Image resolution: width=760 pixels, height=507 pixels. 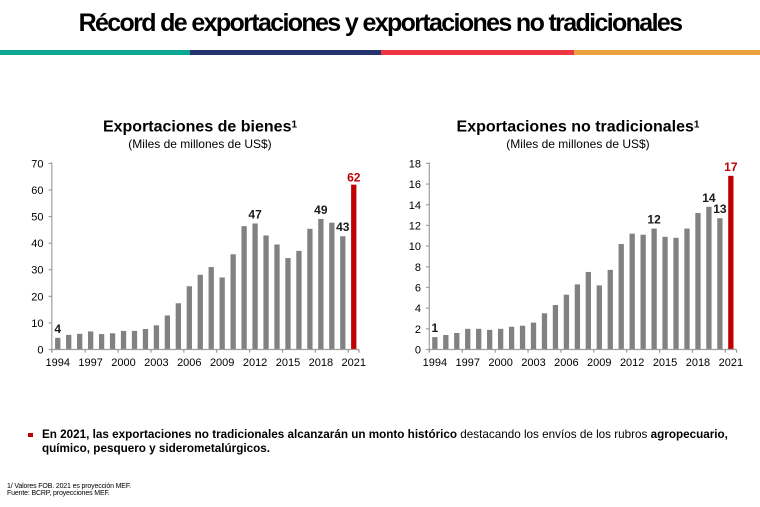 What do you see at coordinates (720, 209) in the screenshot?
I see `svg-text: 13` at bounding box center [720, 209].